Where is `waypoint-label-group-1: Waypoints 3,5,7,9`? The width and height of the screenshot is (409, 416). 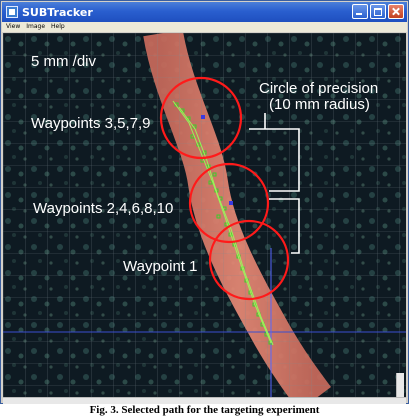
waypoint-label-group-1: Waypoints 3,5,7,9 is located at coordinates (91, 123).